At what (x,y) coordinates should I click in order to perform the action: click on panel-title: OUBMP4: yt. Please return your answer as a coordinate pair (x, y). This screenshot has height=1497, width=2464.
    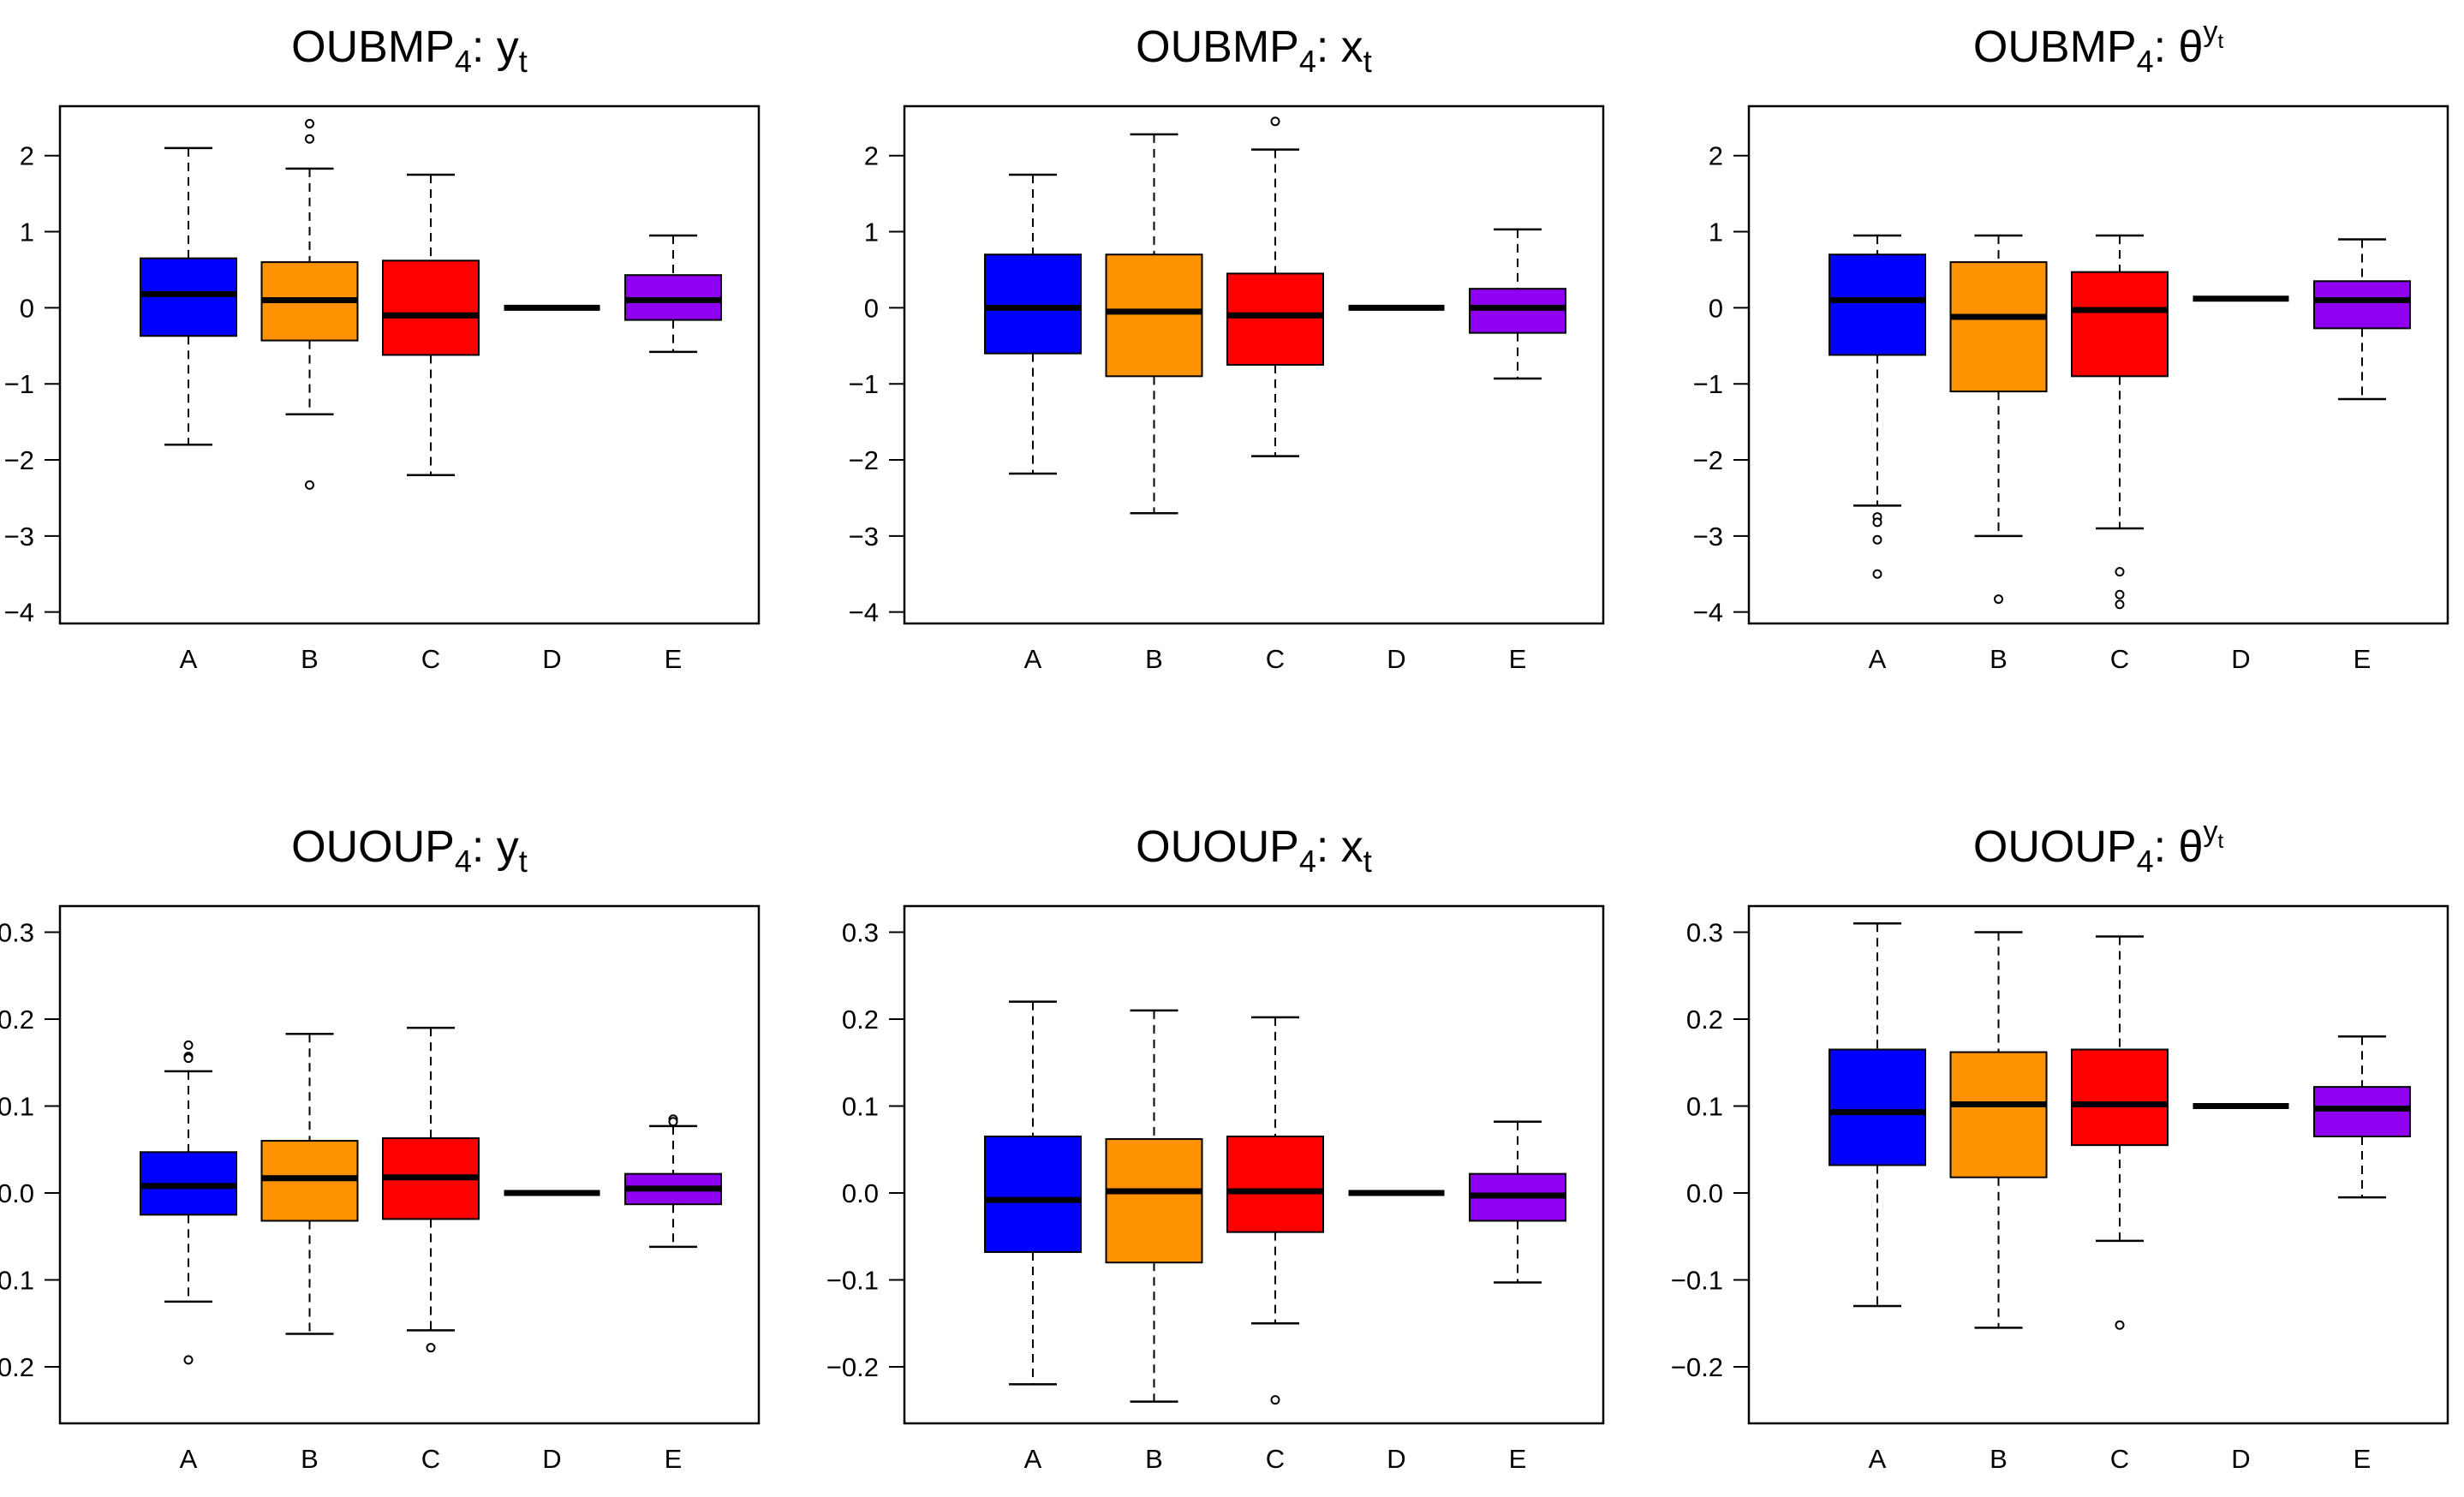
    Looking at the image, I should click on (409, 50).